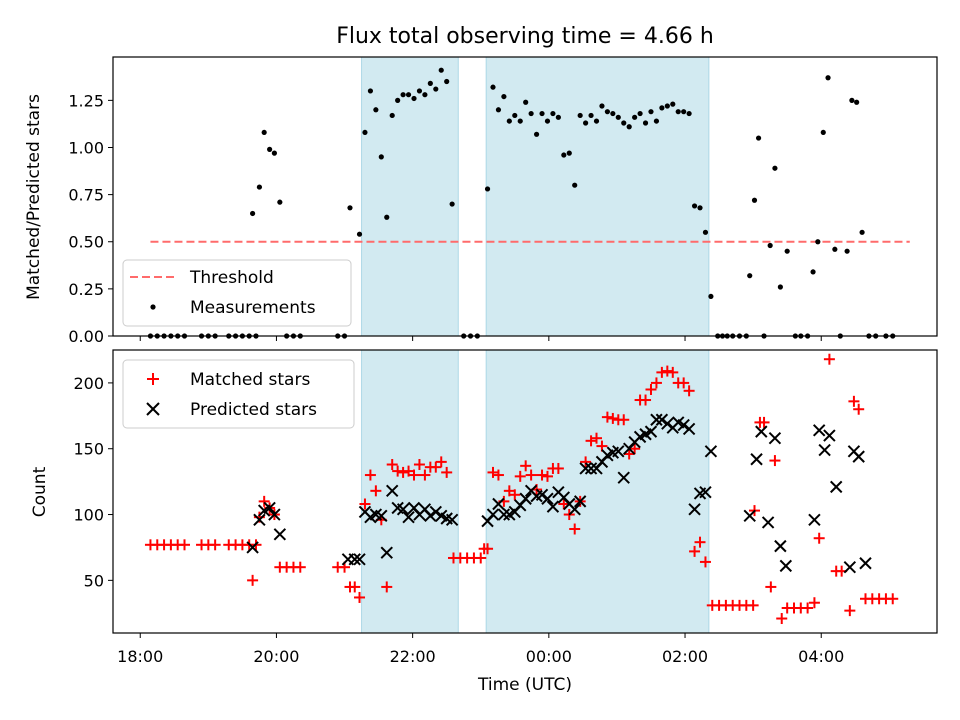  What do you see at coordinates (140, 656) in the screenshot?
I see `x-tick-label: 18:00` at bounding box center [140, 656].